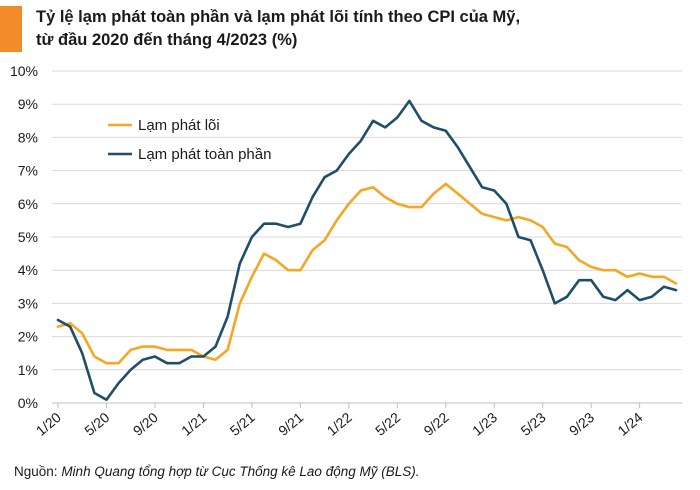 The height and width of the screenshot is (490, 700). What do you see at coordinates (242, 424) in the screenshot?
I see `x-tick-label: 5/21` at bounding box center [242, 424].